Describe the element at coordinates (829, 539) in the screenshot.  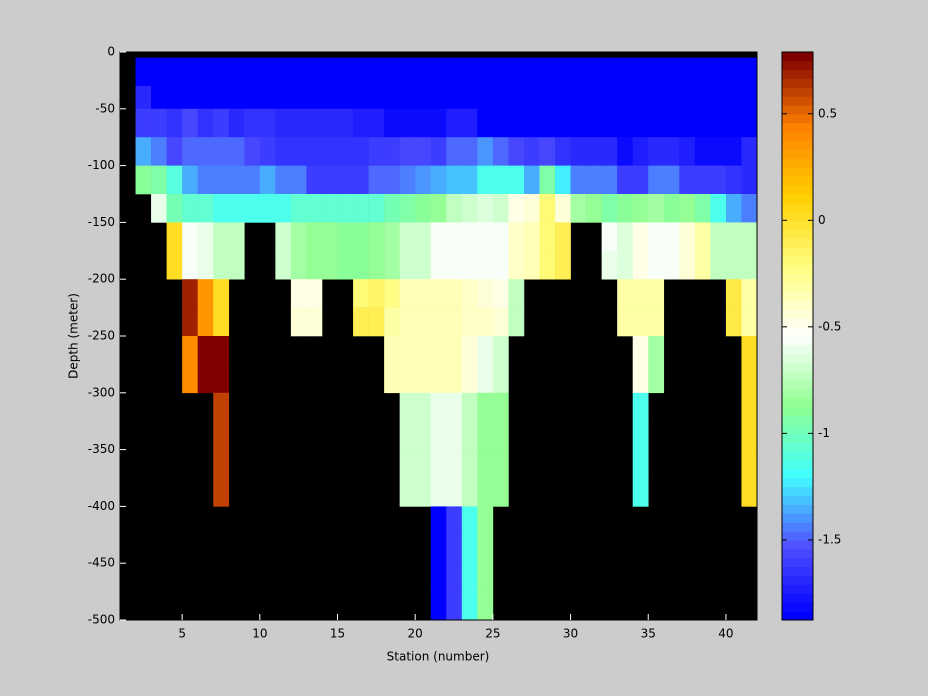
I see `colorbar-tick-label: -1.5` at that location.